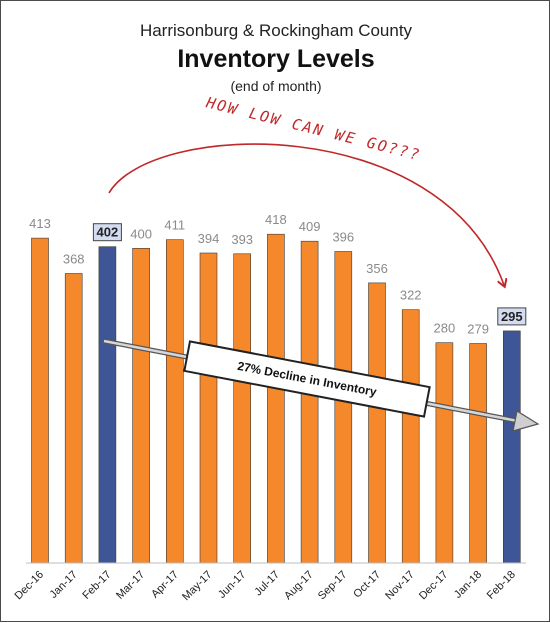 The image size is (550, 623). What do you see at coordinates (242, 239) in the screenshot?
I see `value-label-jun-17: 393` at bounding box center [242, 239].